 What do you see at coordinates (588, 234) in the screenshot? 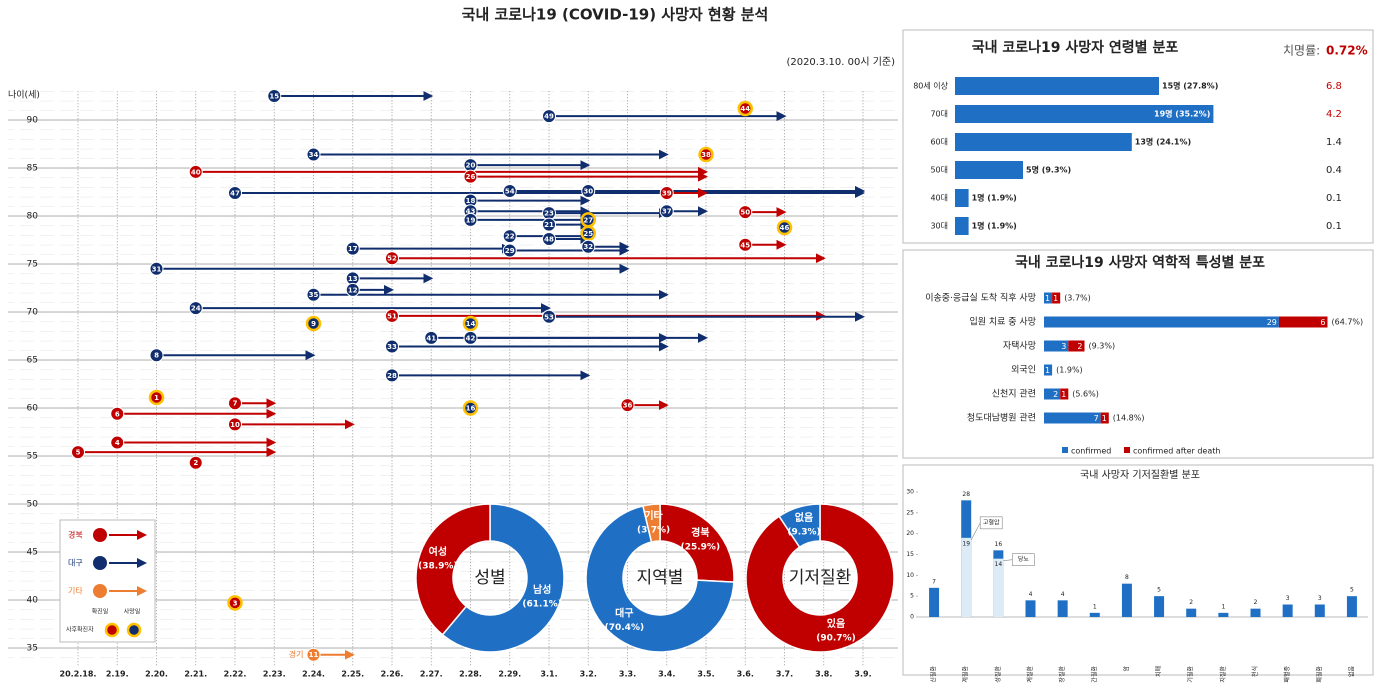
I see `patient-id: 25` at bounding box center [588, 234].